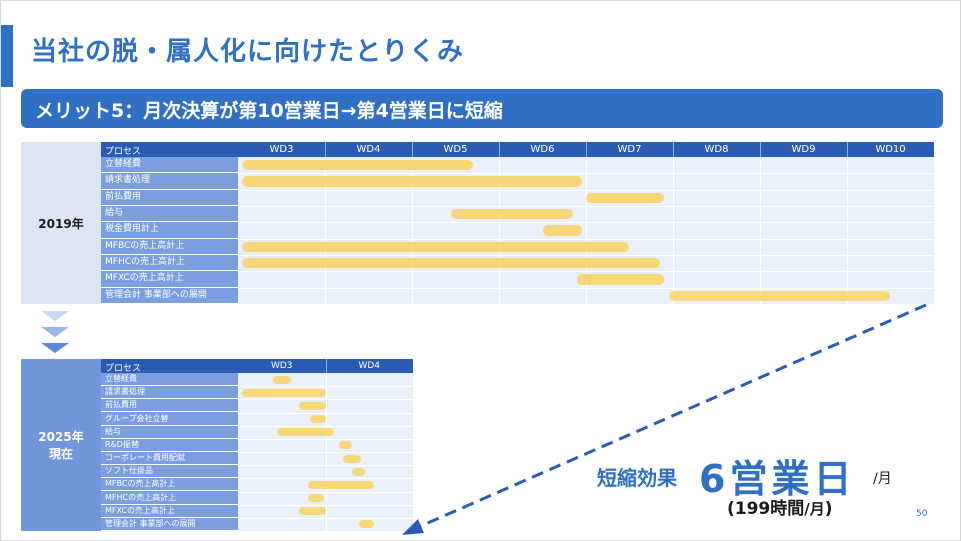 Image resolution: width=961 pixels, height=541 pixels. Describe the element at coordinates (749, 509) in the screenshot. I see `effect-hours-value: (199` at that location.